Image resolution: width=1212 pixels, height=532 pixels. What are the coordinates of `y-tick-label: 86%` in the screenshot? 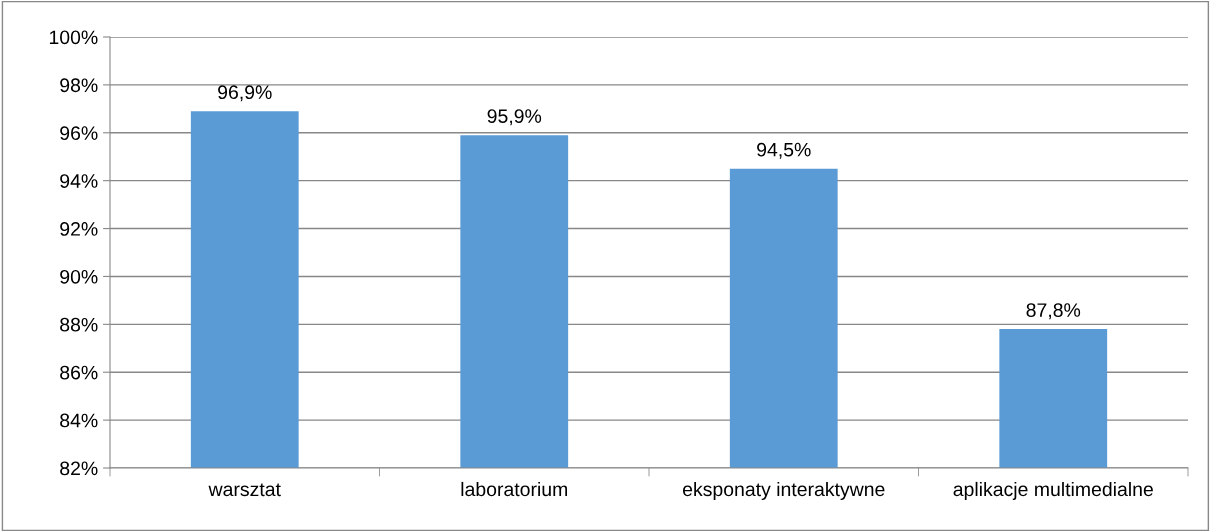 It's located at (79, 372).